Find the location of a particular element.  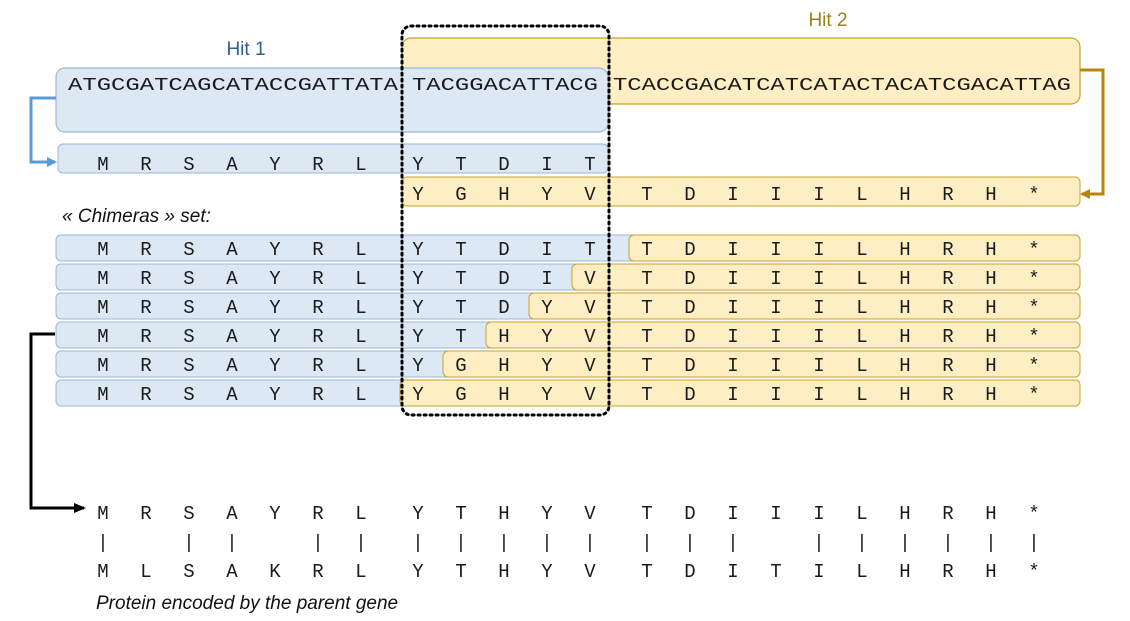

selected-chimera-sequence: M R S A Y R L Y T H Y V T D I I I L H R H * is located at coordinates (568, 514).